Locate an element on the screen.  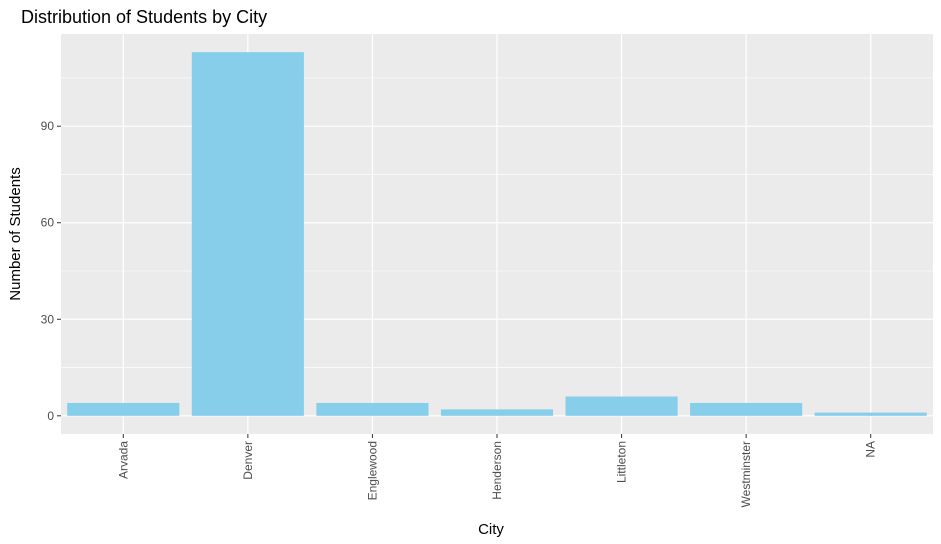
x-tick-label: Westminster is located at coordinates (746, 474).